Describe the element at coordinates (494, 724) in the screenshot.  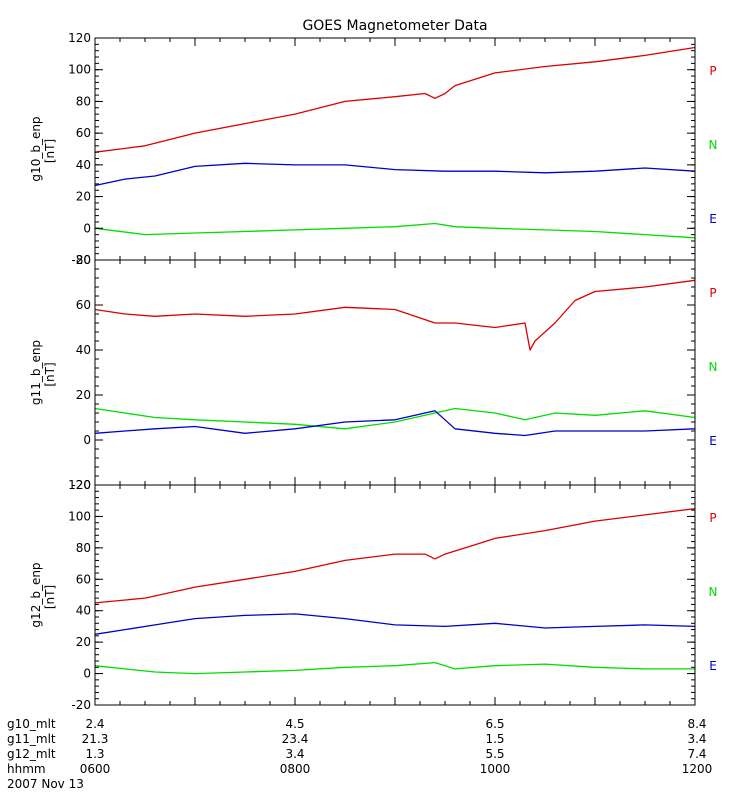
I see `mlt-value: 6.5` at that location.